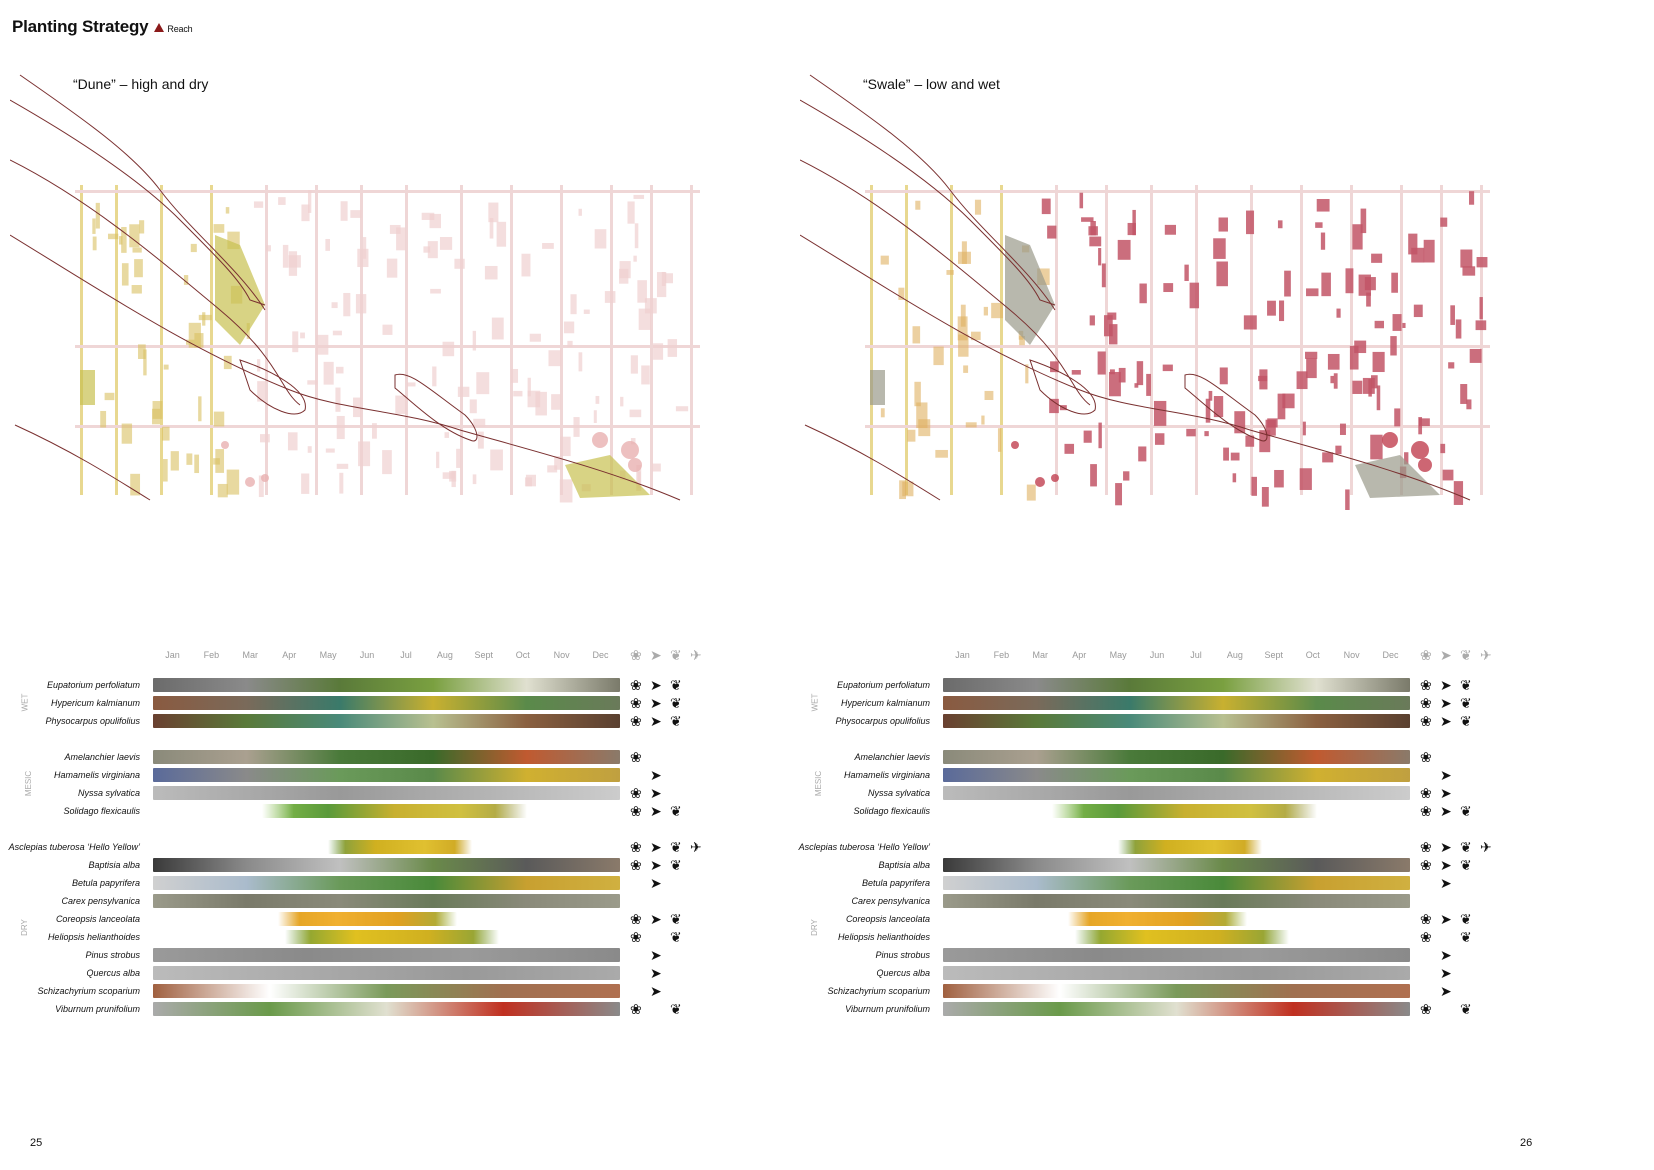  Describe the element at coordinates (112, 955) in the screenshot. I see `species-name: Pinus strobus` at that location.